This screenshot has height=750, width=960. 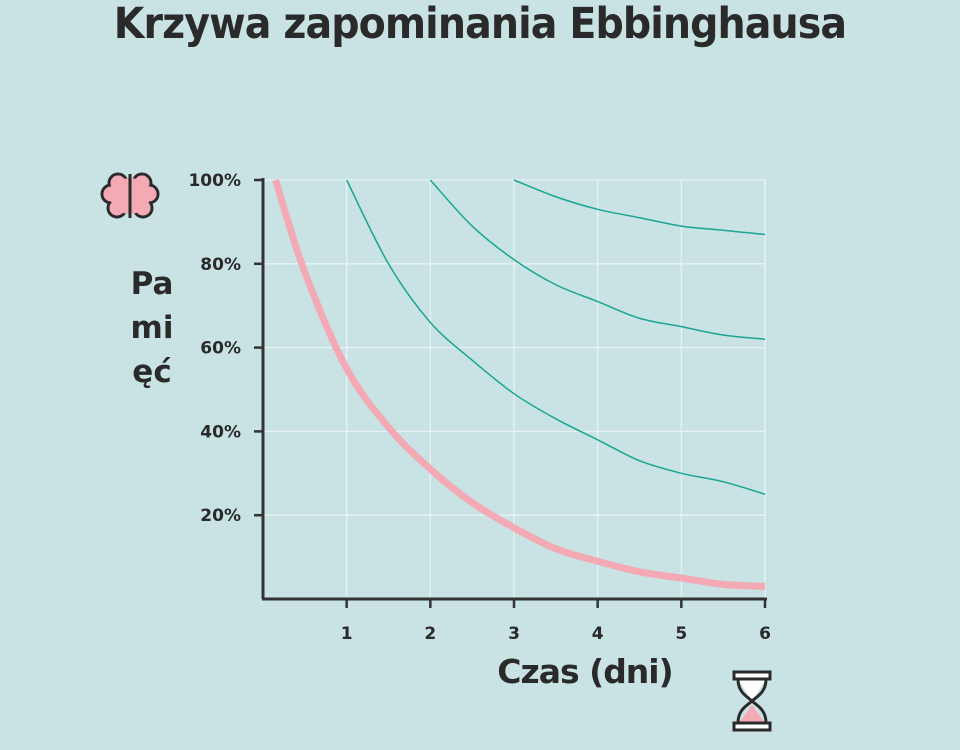 I want to click on y-tick-label: 20%, so click(x=220, y=516).